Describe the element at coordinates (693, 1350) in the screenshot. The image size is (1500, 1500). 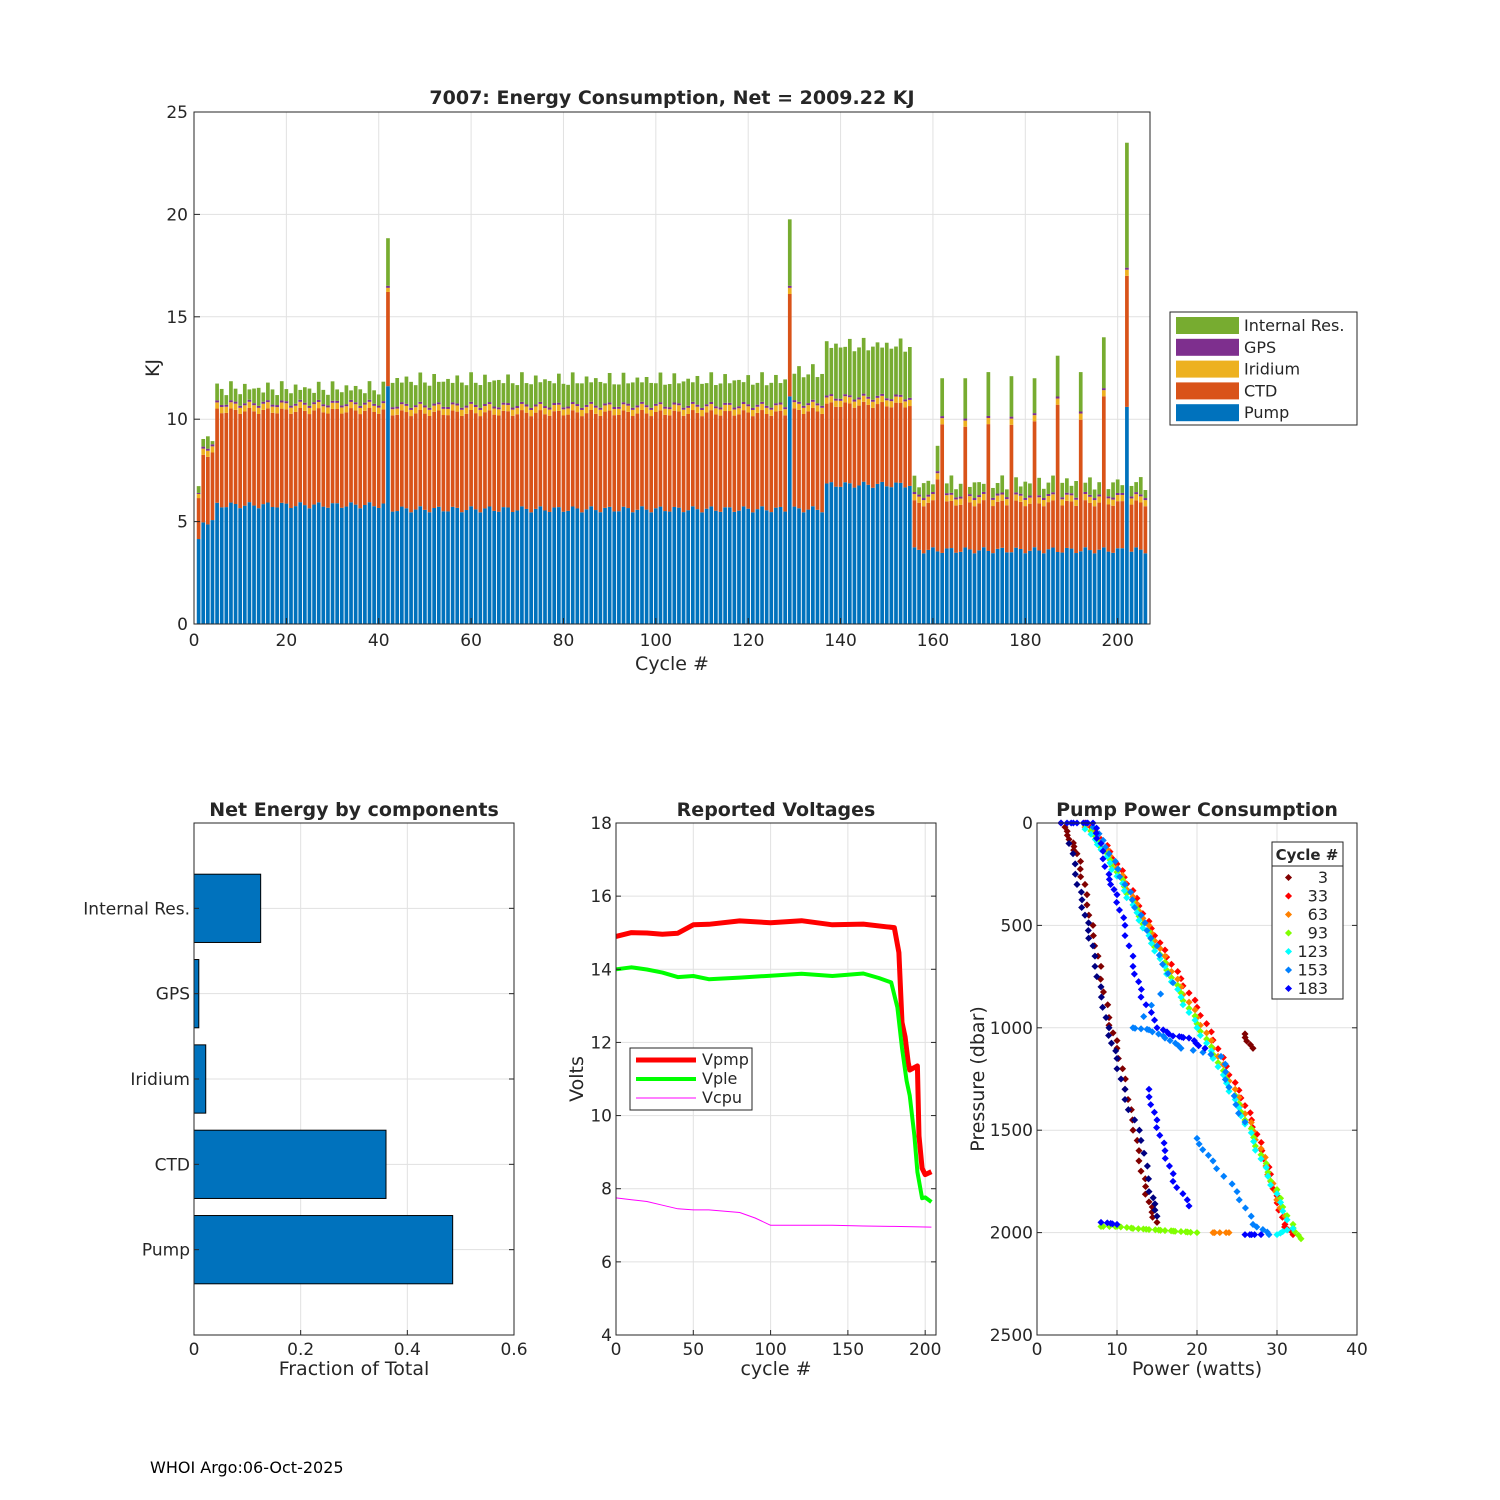
I see `voltages-xtick-label: 50` at that location.